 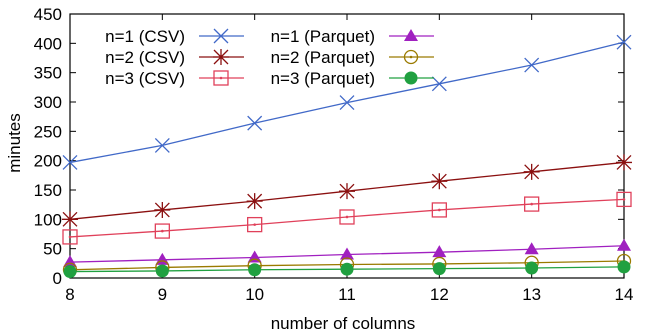 What do you see at coordinates (624, 294) in the screenshot?
I see `x-tick-label: 14` at bounding box center [624, 294].